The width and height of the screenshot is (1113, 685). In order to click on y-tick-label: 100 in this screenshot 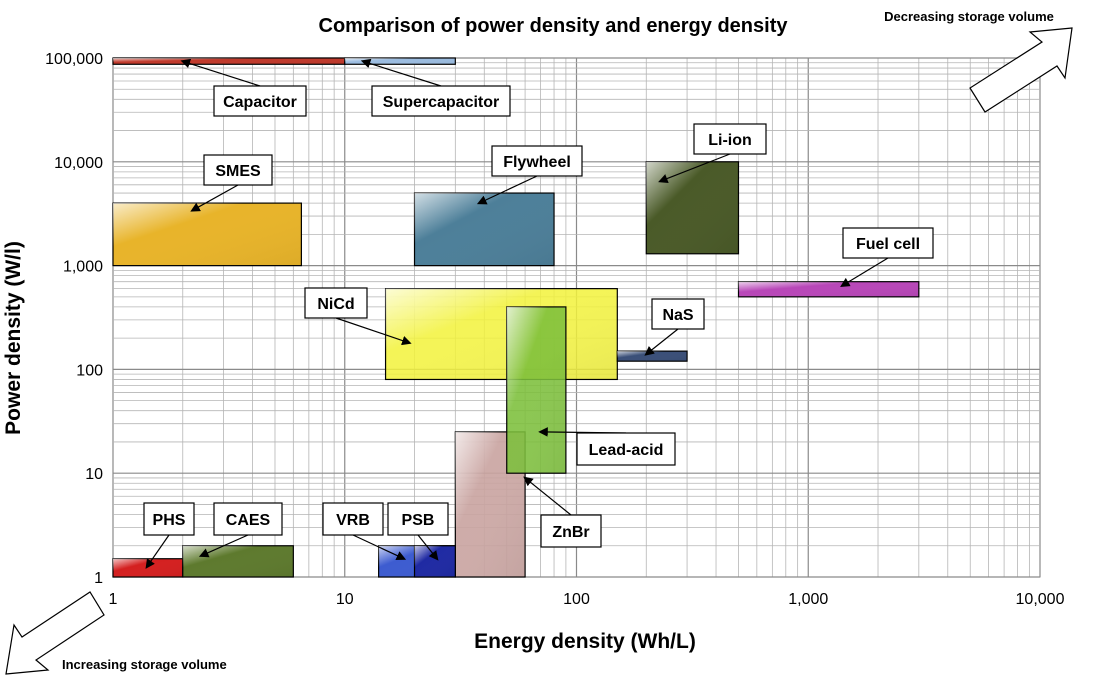, I will do `click(89, 370)`.